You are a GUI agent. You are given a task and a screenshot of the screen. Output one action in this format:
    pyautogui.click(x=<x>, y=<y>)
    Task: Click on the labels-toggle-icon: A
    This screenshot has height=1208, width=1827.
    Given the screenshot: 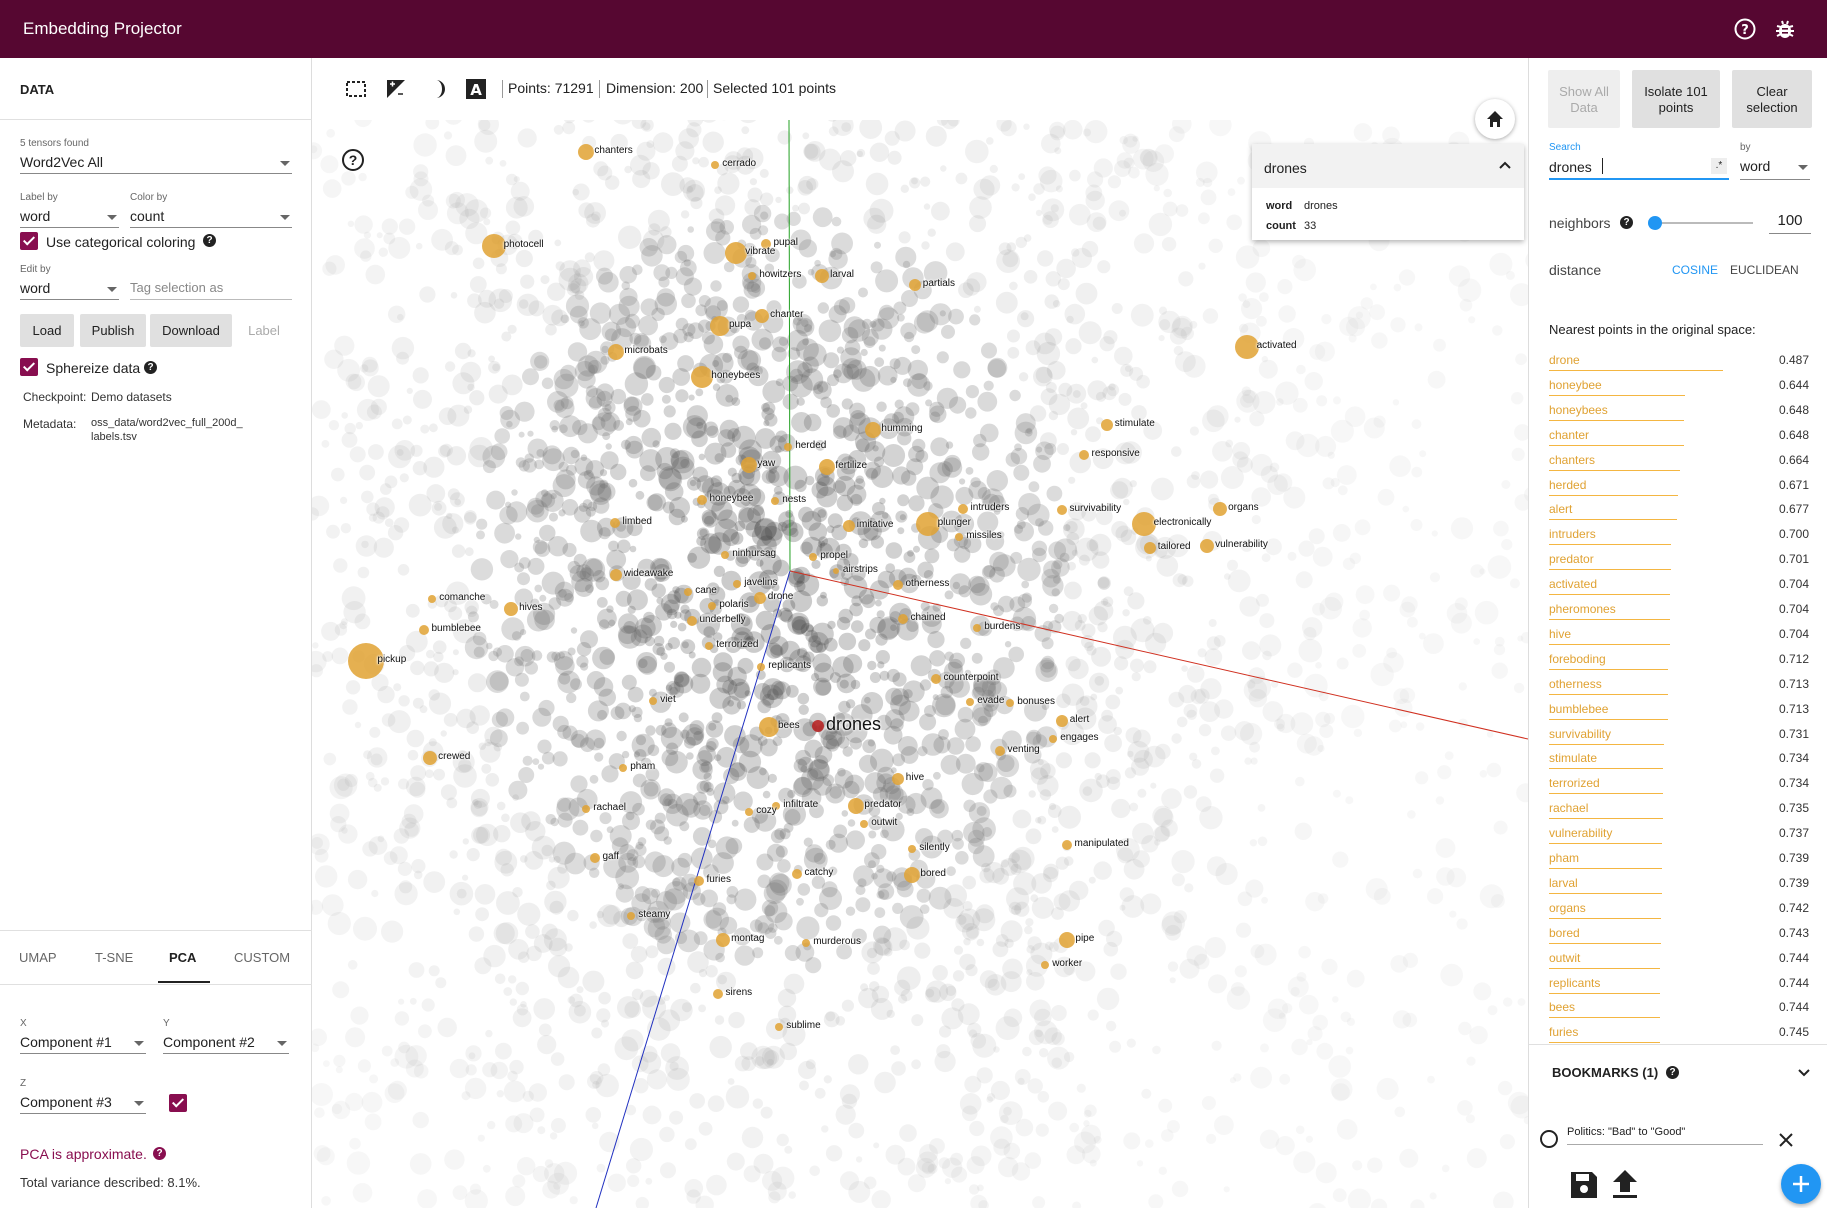 What is the action you would take?
    pyautogui.click(x=476, y=89)
    